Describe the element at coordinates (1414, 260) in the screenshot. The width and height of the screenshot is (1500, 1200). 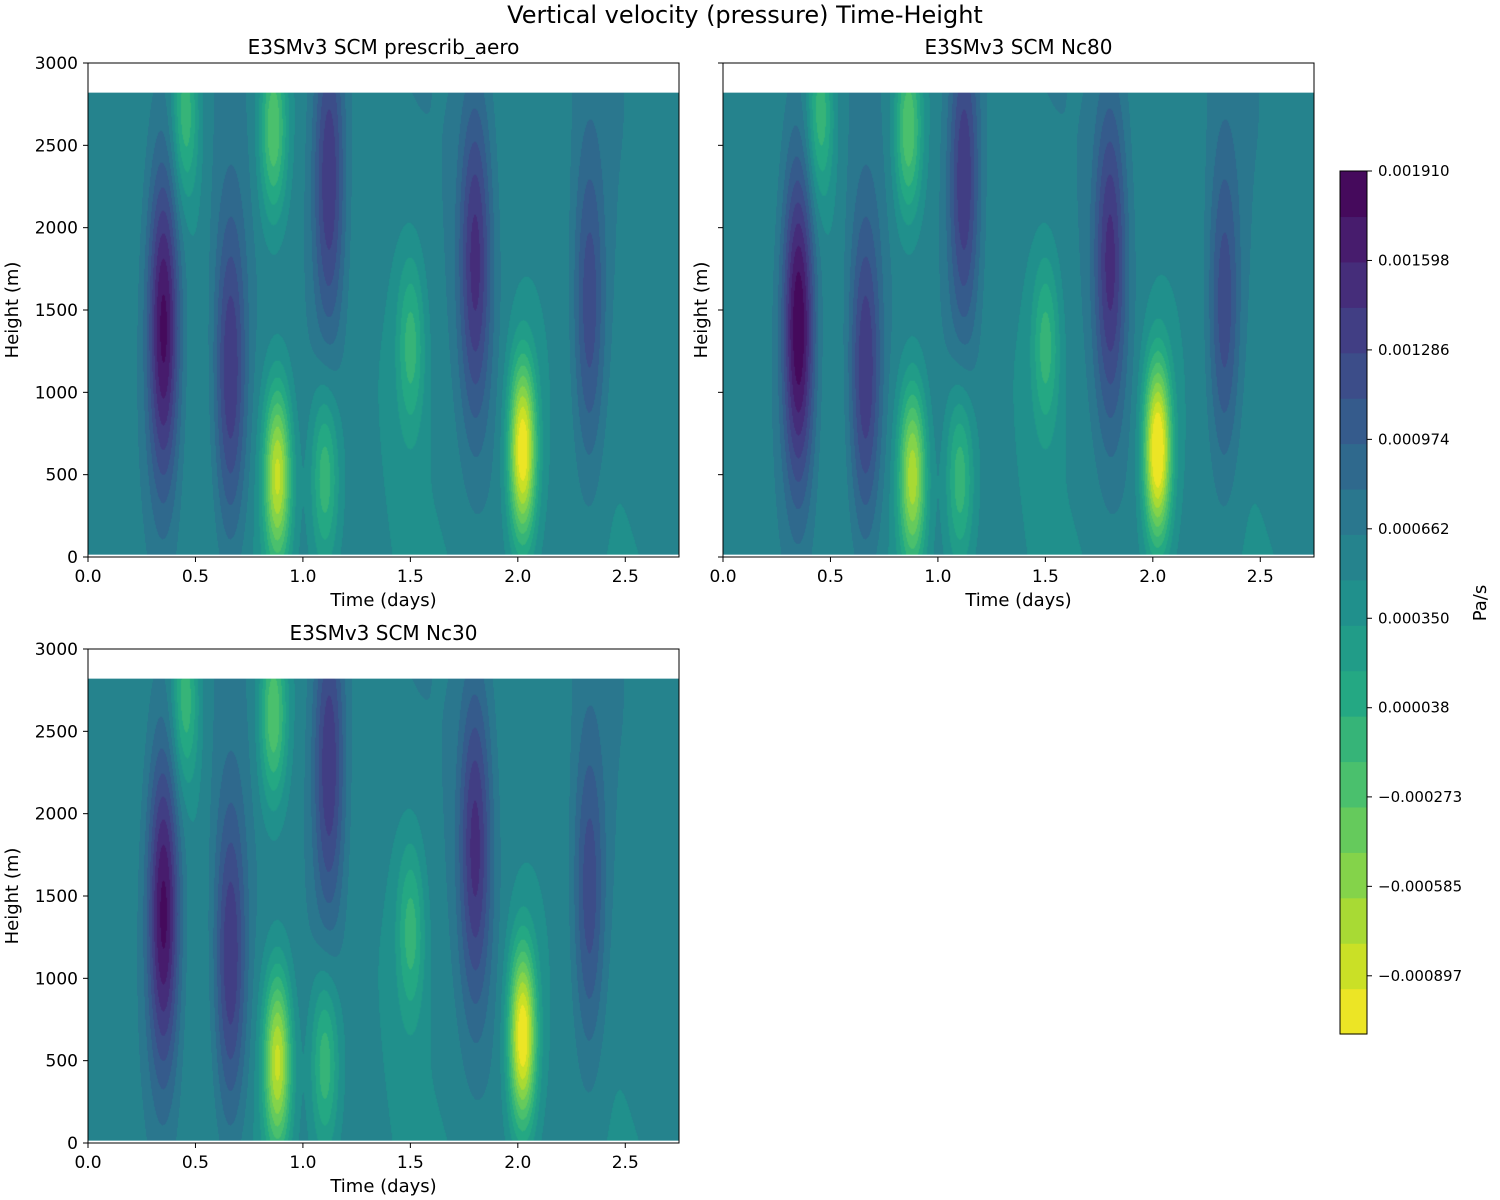
I see `colorbar-tick-label: 0.001598` at that location.